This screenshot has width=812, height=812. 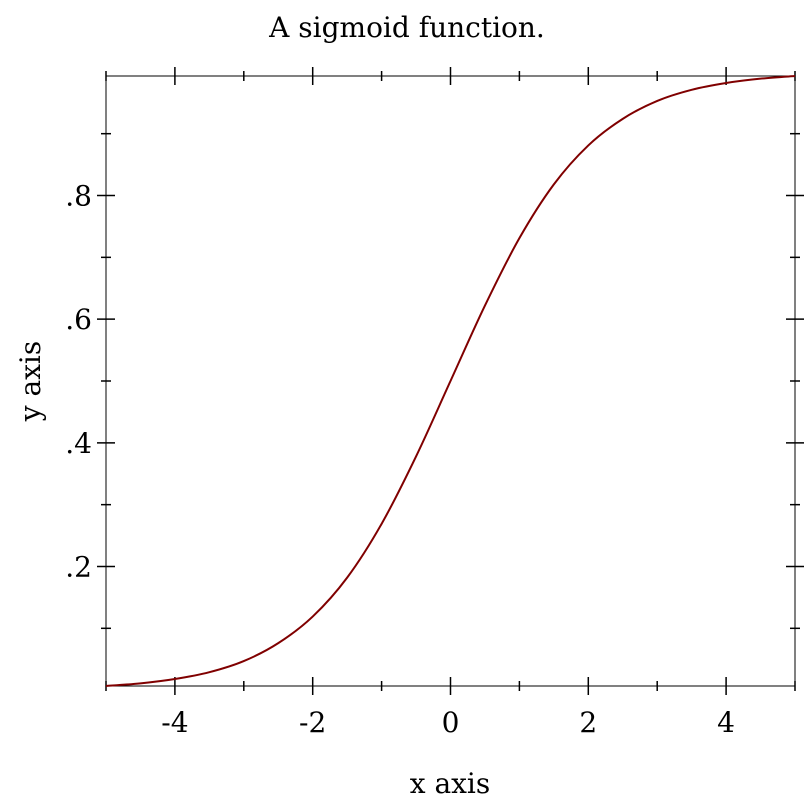 What do you see at coordinates (78, 319) in the screenshot?
I see `y-tick-label: .6` at bounding box center [78, 319].